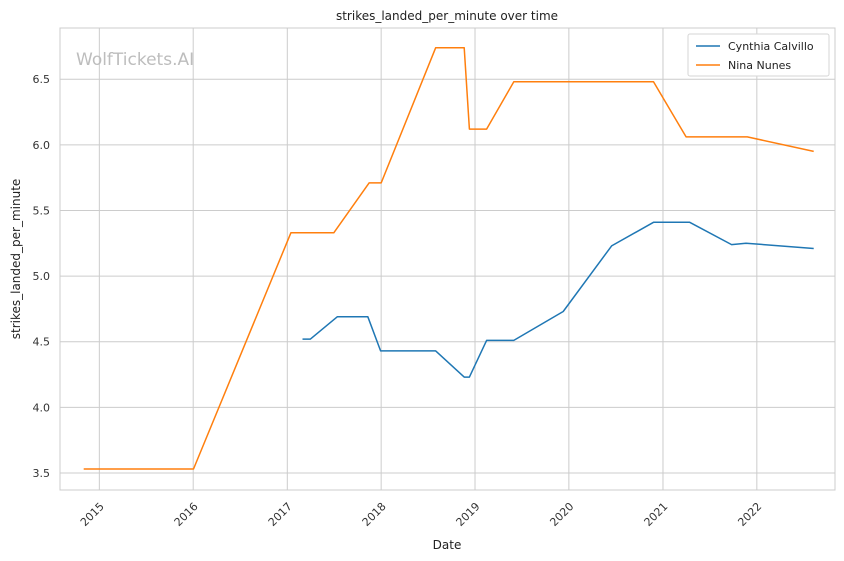 This screenshot has height=561, width=844. I want to click on y-axis-ticks: 3.5 4.0 4.5 5.0 5.5 6.0 6.5, so click(42, 276).